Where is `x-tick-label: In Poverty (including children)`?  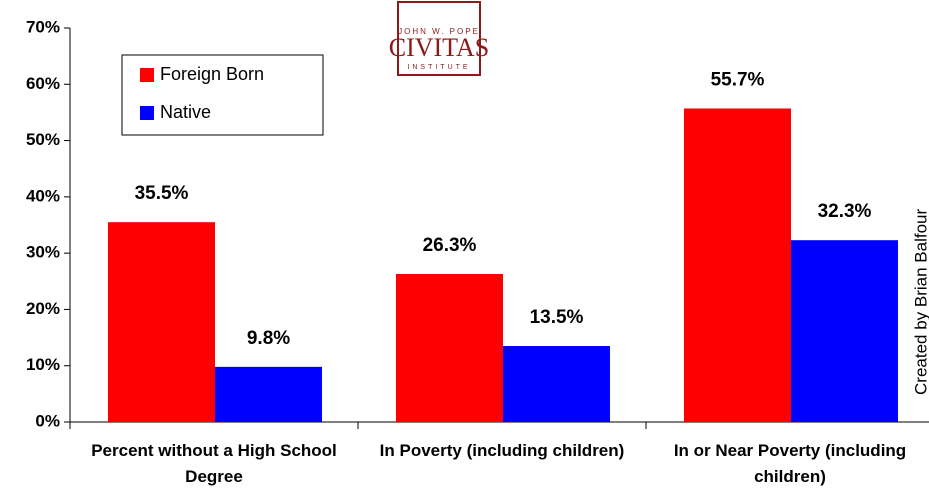 x-tick-label: In Poverty (including children) is located at coordinates (502, 450).